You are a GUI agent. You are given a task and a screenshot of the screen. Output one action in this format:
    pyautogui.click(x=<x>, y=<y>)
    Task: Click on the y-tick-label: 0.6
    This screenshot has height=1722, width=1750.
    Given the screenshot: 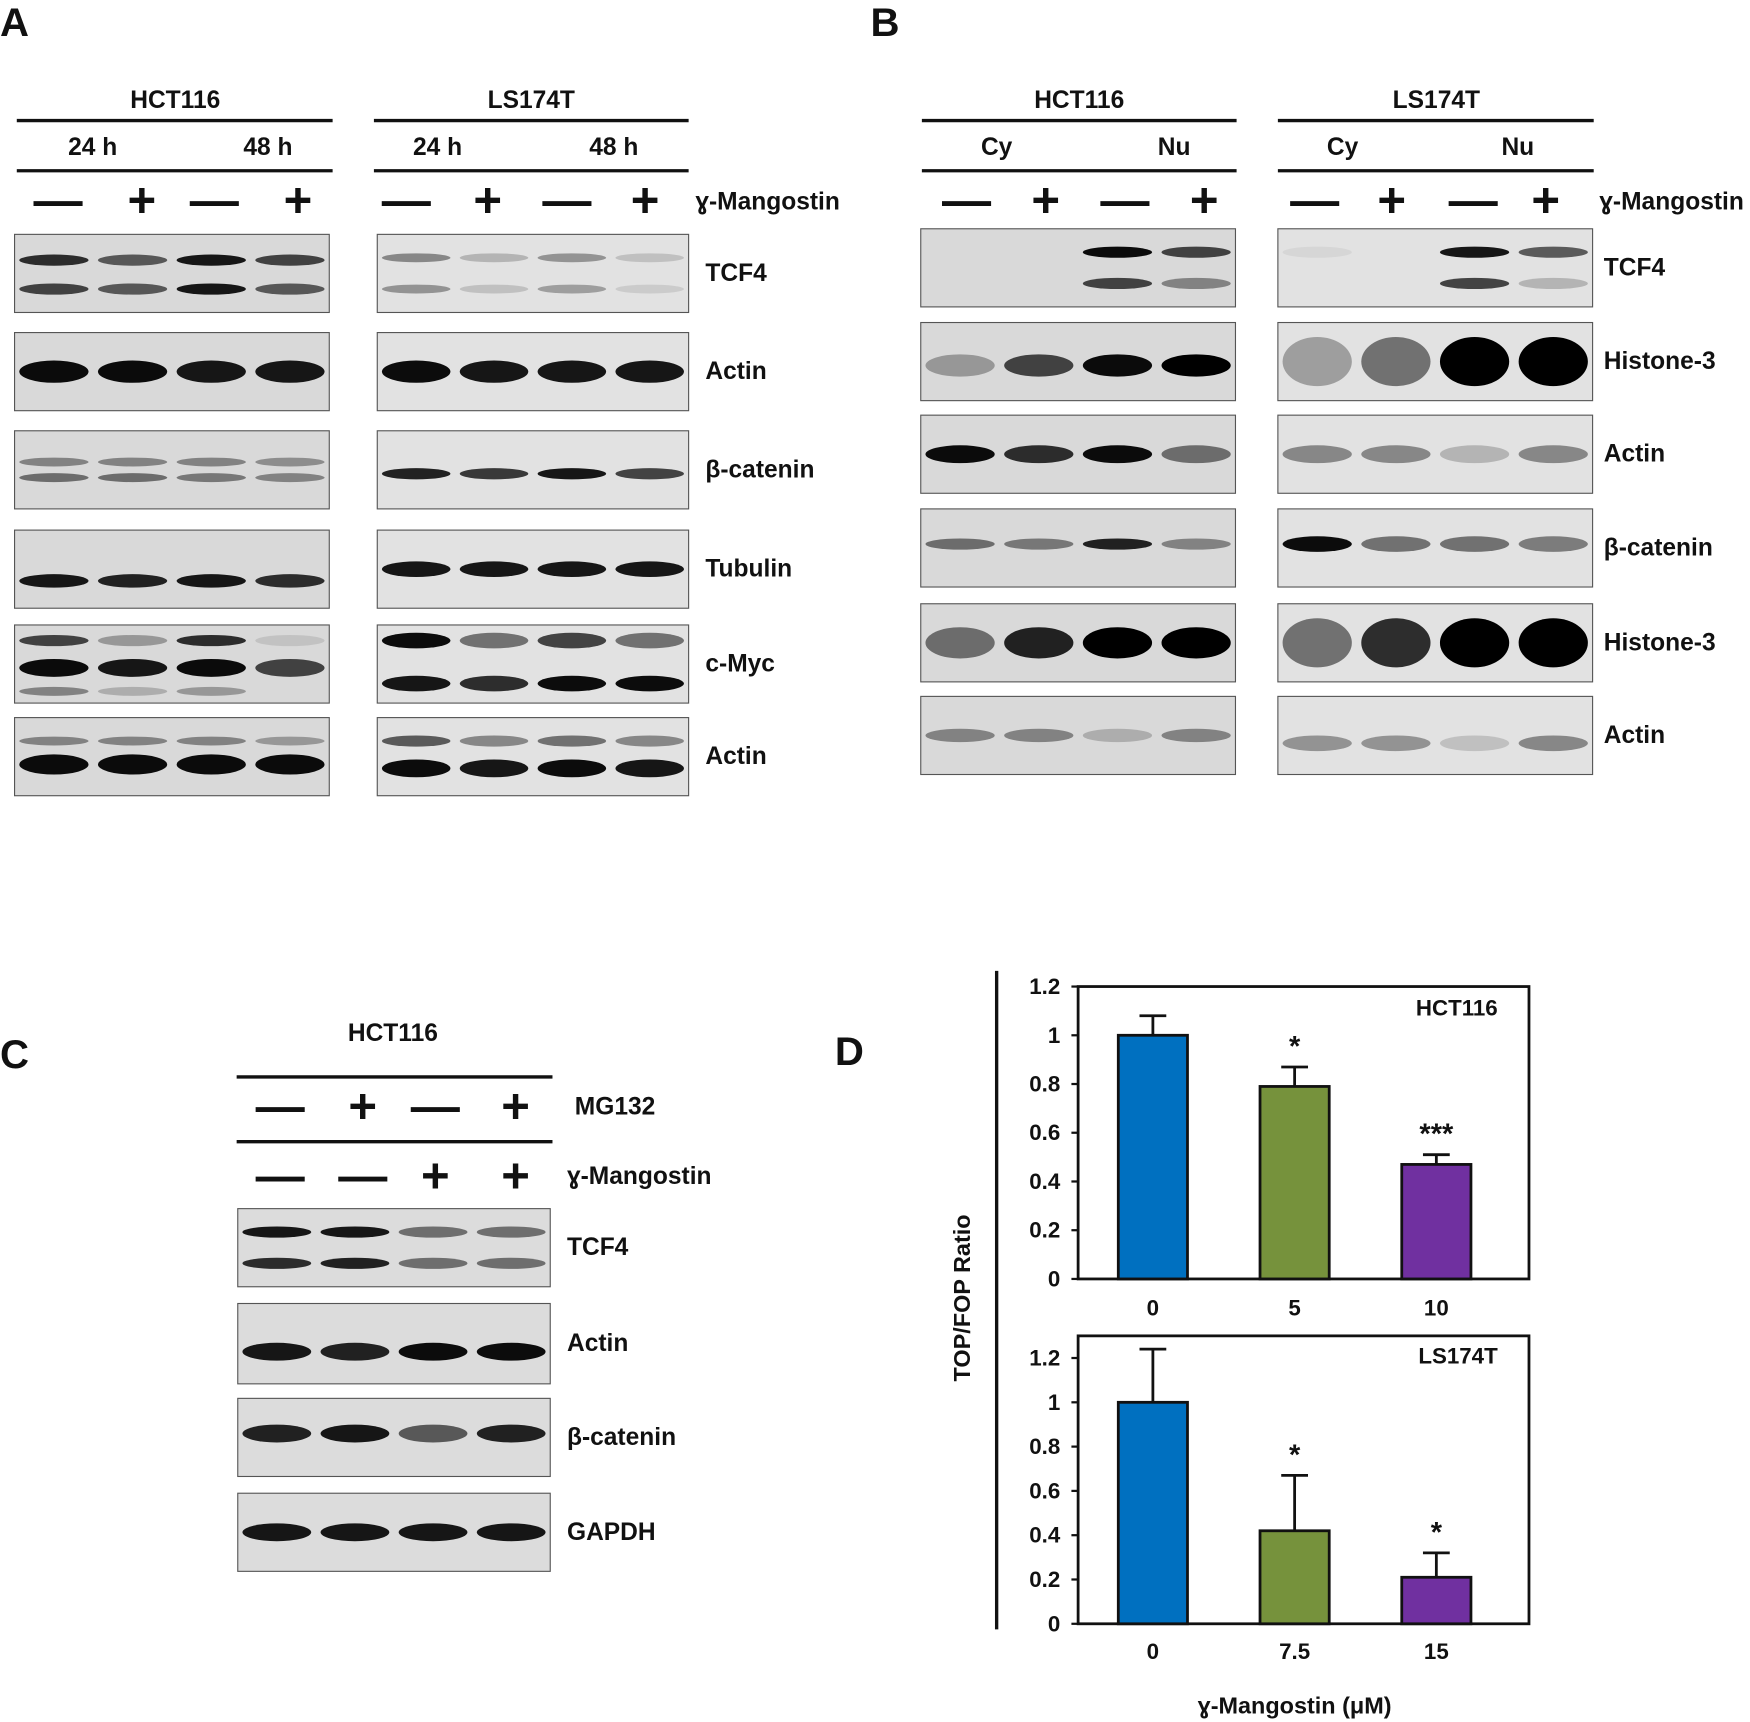 What is the action you would take?
    pyautogui.click(x=1044, y=1132)
    